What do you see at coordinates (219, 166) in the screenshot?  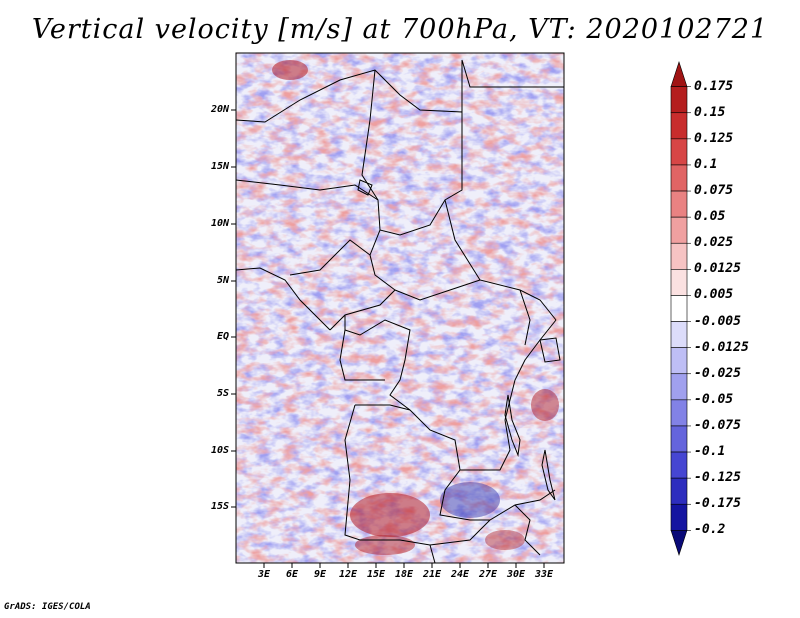 I see `lat-label-15N: 15N` at bounding box center [219, 166].